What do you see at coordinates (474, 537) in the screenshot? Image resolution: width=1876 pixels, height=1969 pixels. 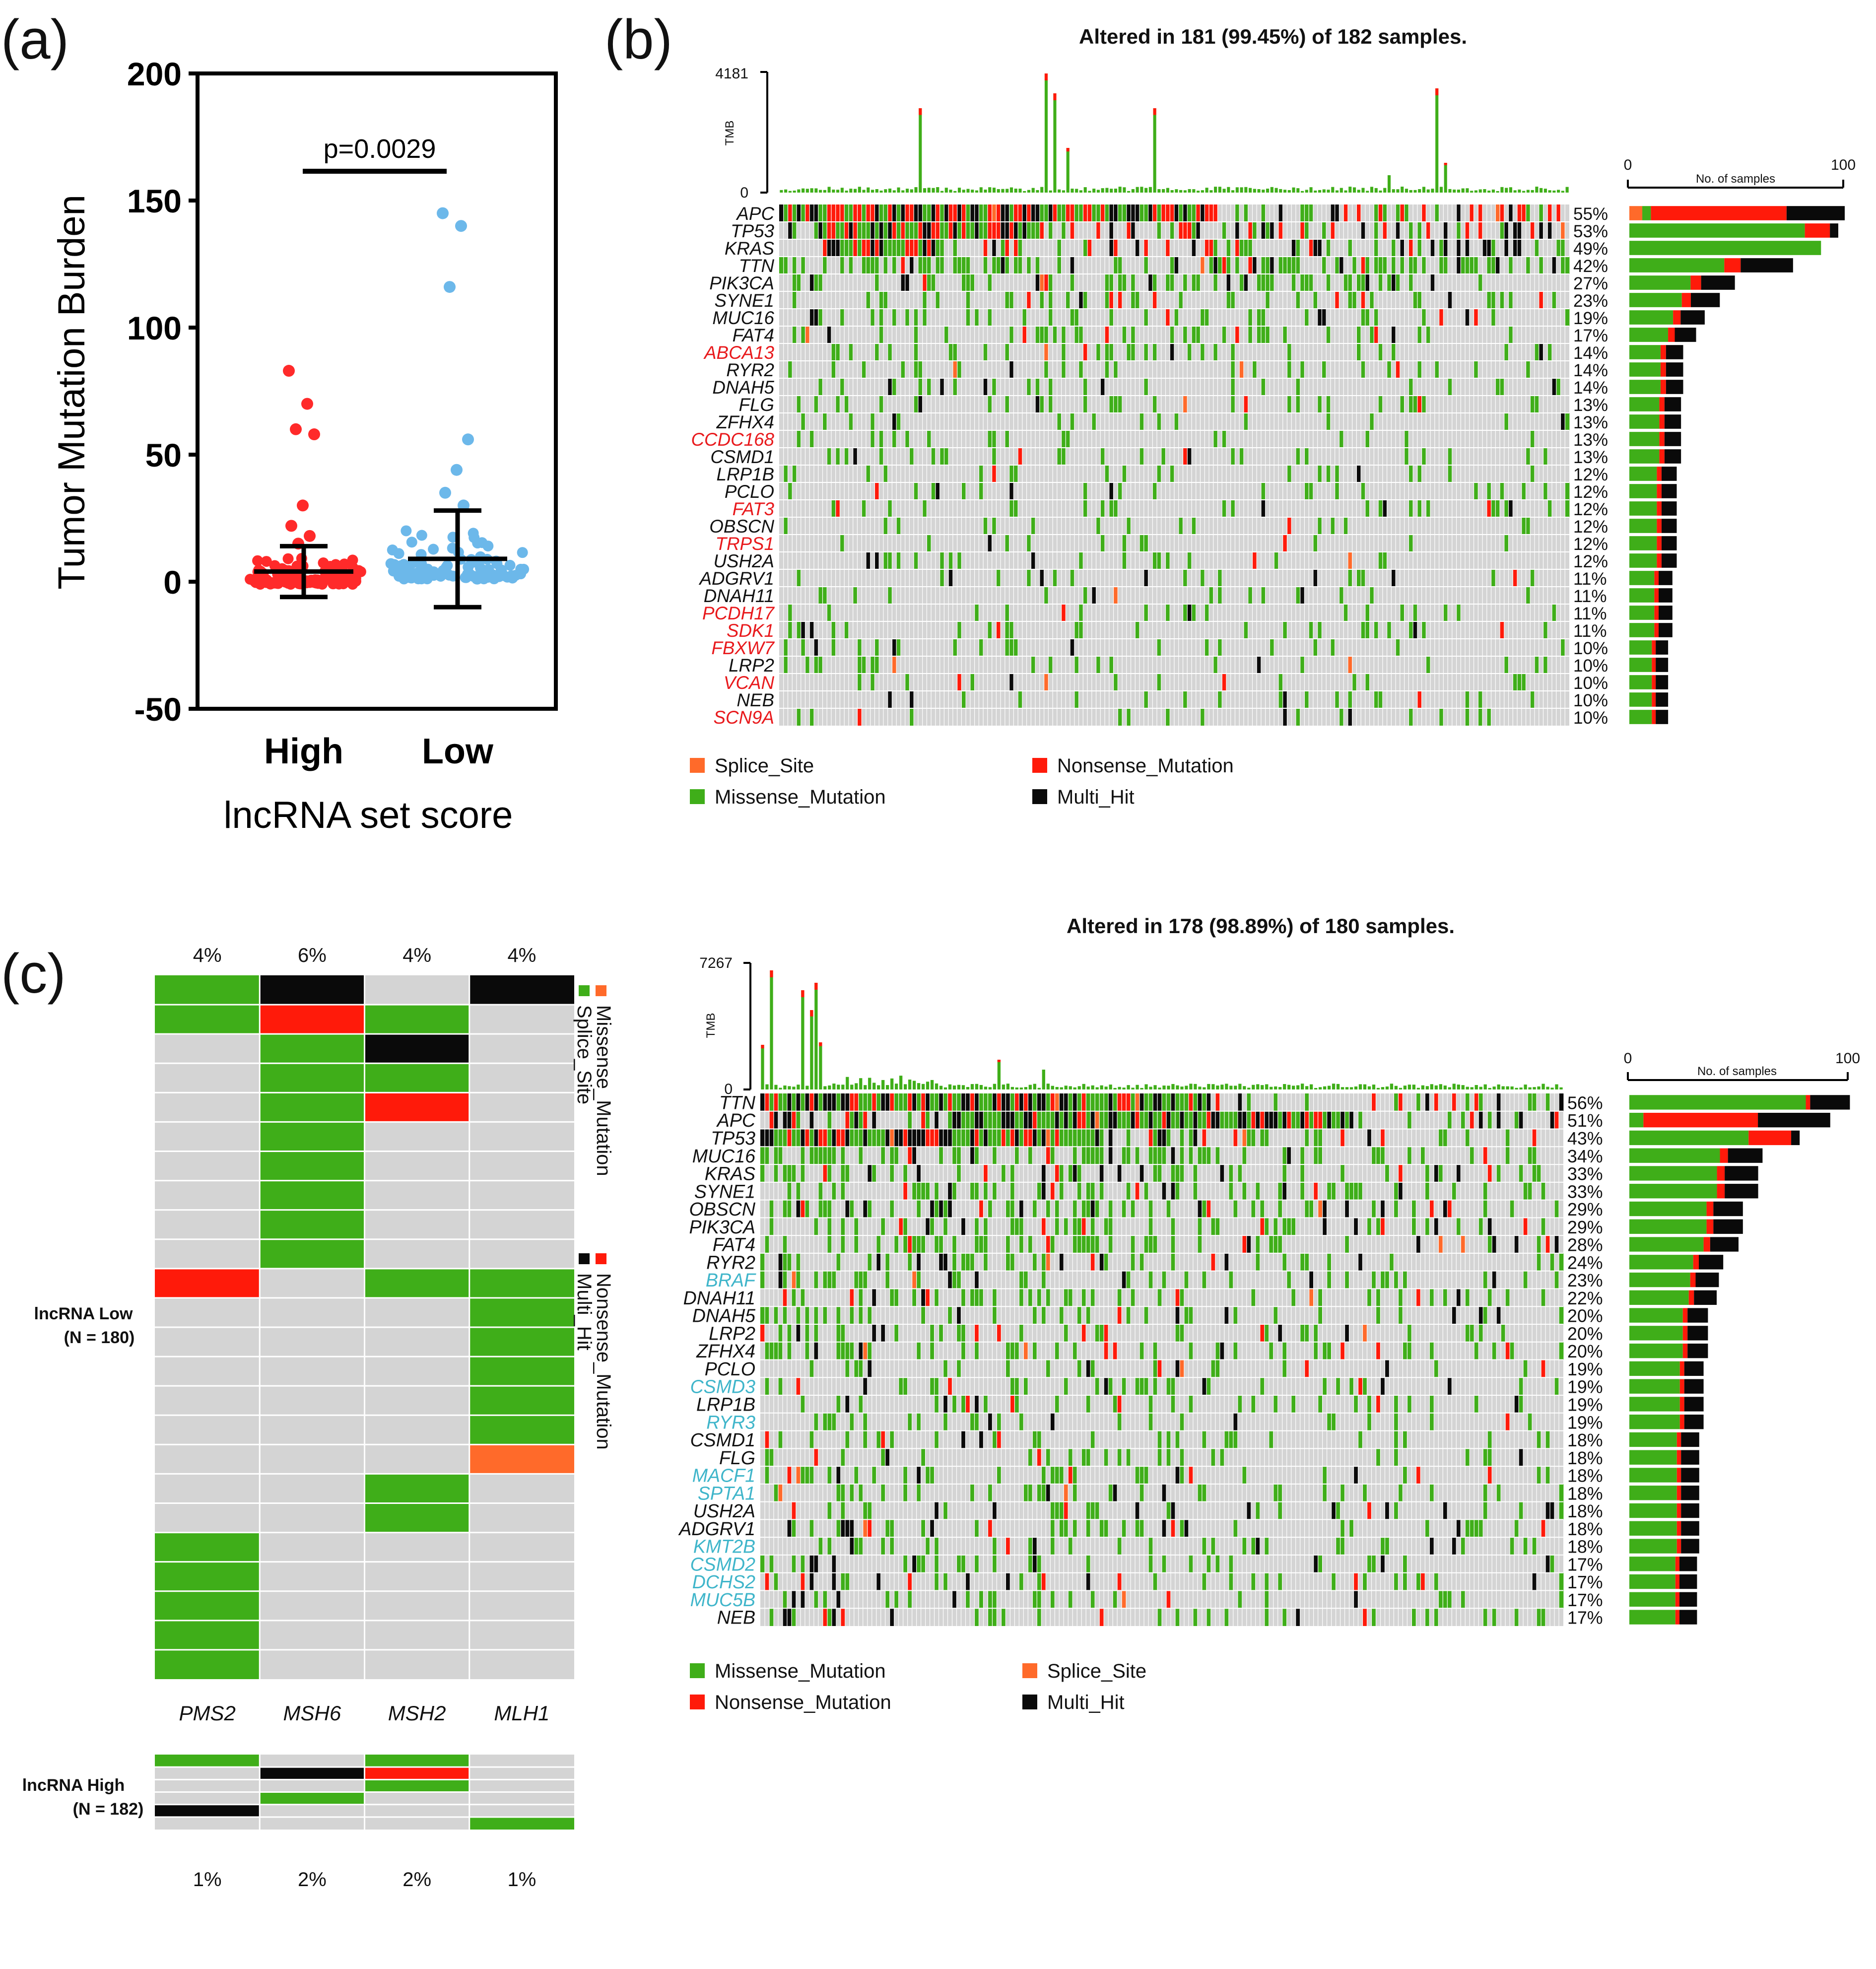 I see `data-point` at bounding box center [474, 537].